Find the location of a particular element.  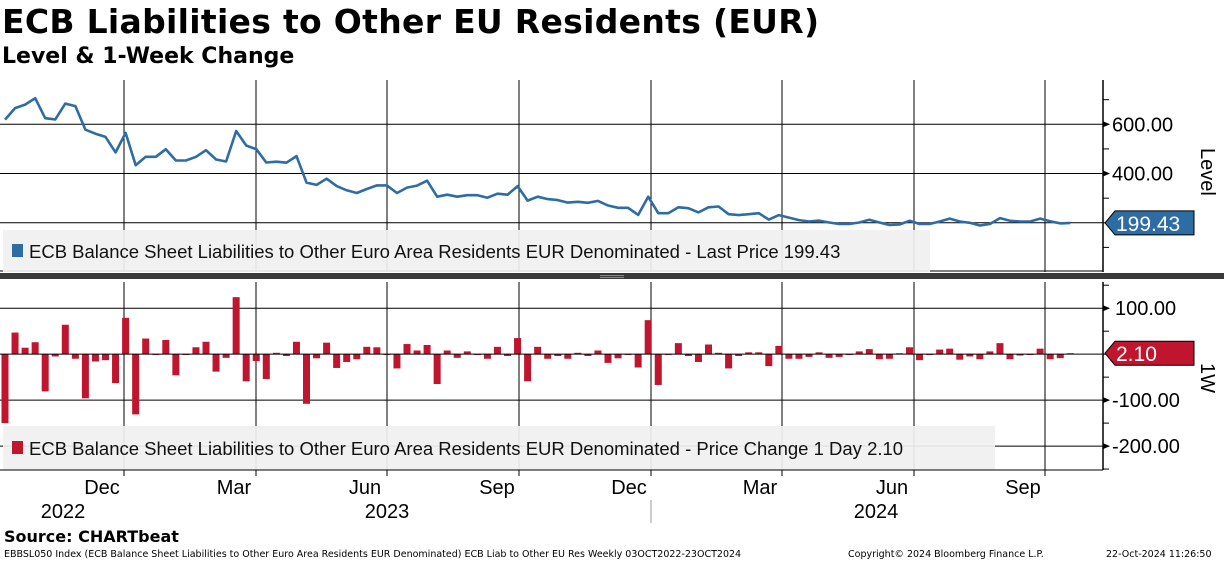

x-year-label: 2023 is located at coordinates (387, 512).